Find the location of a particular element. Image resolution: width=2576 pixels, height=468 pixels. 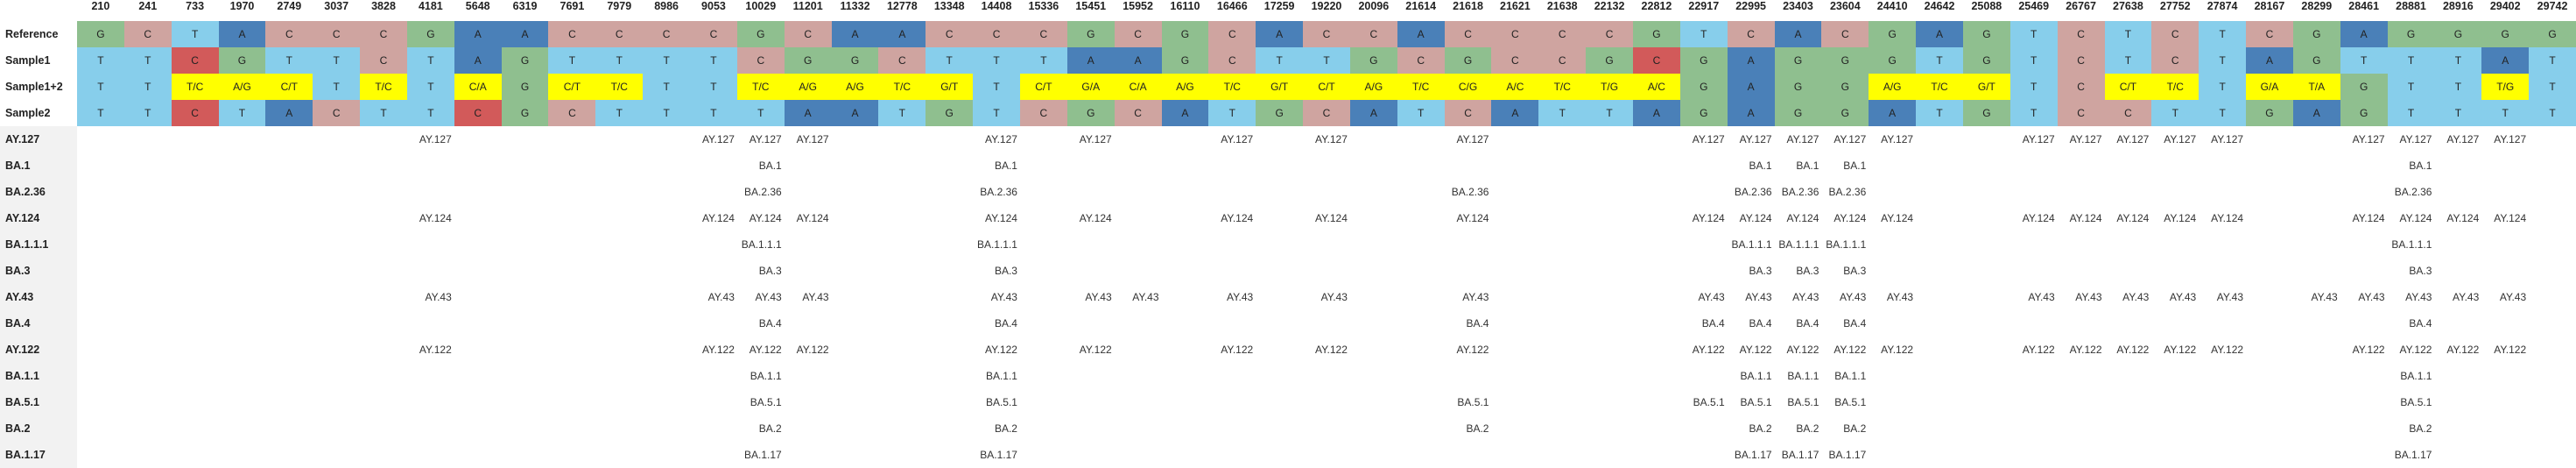

nucleotide-cell: G/T is located at coordinates (1280, 87).